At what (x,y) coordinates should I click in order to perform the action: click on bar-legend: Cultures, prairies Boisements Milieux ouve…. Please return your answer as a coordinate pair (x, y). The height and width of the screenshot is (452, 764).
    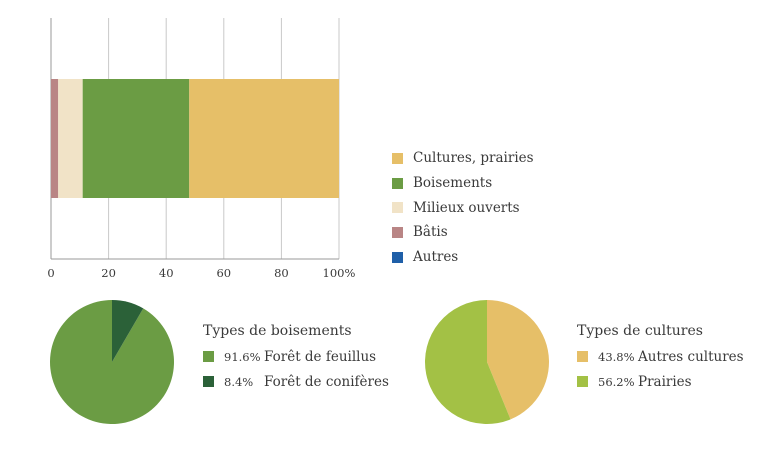
    Looking at the image, I should click on (463, 207).